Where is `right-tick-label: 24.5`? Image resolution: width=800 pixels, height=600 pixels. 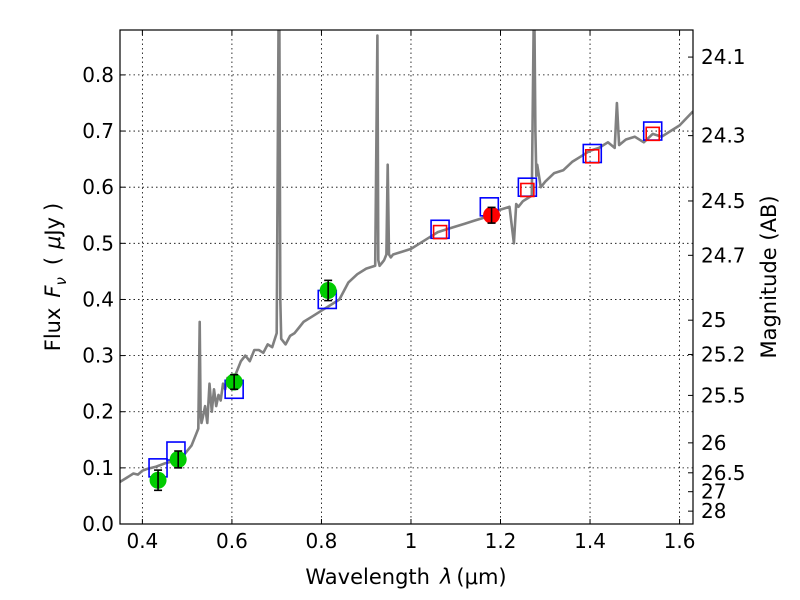
right-tick-label: 24.5 is located at coordinates (723, 201).